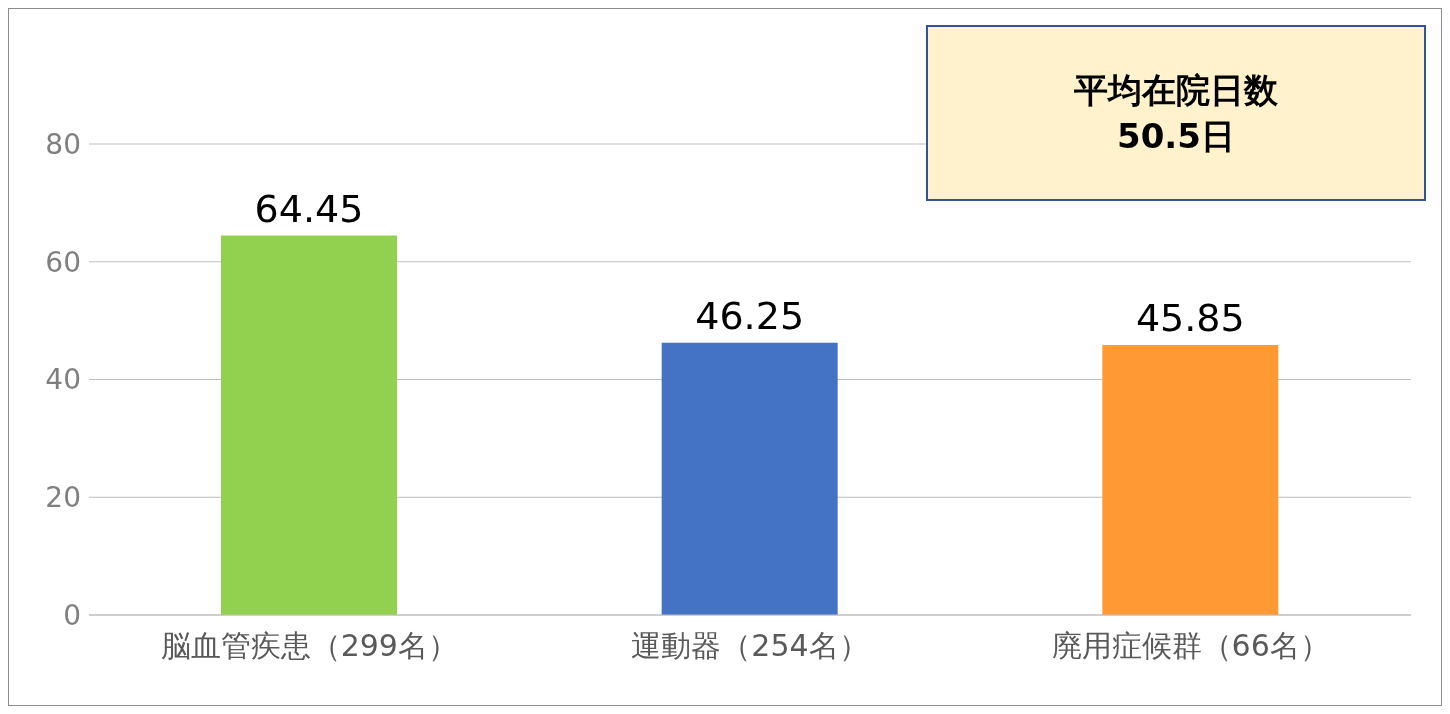 The height and width of the screenshot is (714, 1450). I want to click on data-label: 64.45, so click(309, 208).